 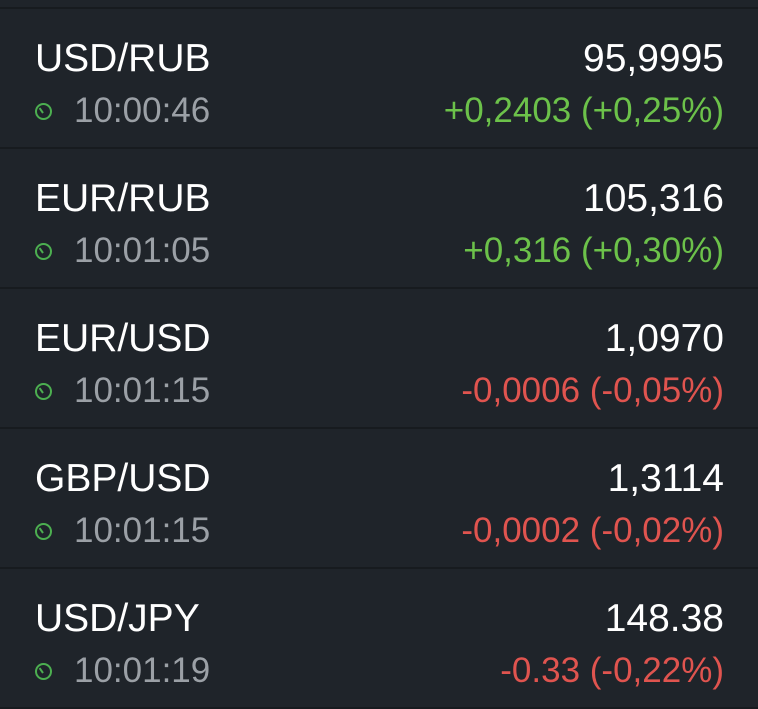 What do you see at coordinates (653, 58) in the screenshot?
I see `price: 95,9995` at bounding box center [653, 58].